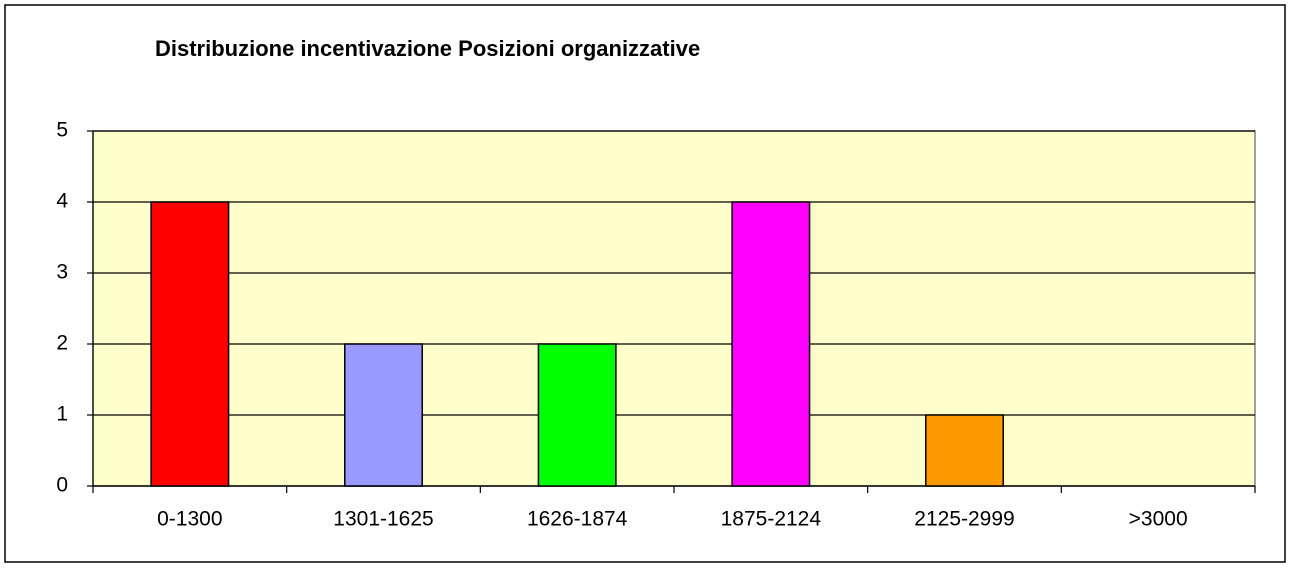 The image size is (1291, 568). Describe the element at coordinates (964, 519) in the screenshot. I see `x-tick-label: 2125-2999` at that location.